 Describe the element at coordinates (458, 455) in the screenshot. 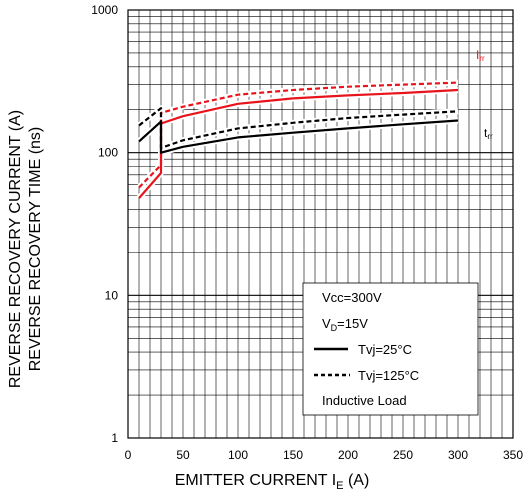

I see `x-tick-label: 300` at that location.